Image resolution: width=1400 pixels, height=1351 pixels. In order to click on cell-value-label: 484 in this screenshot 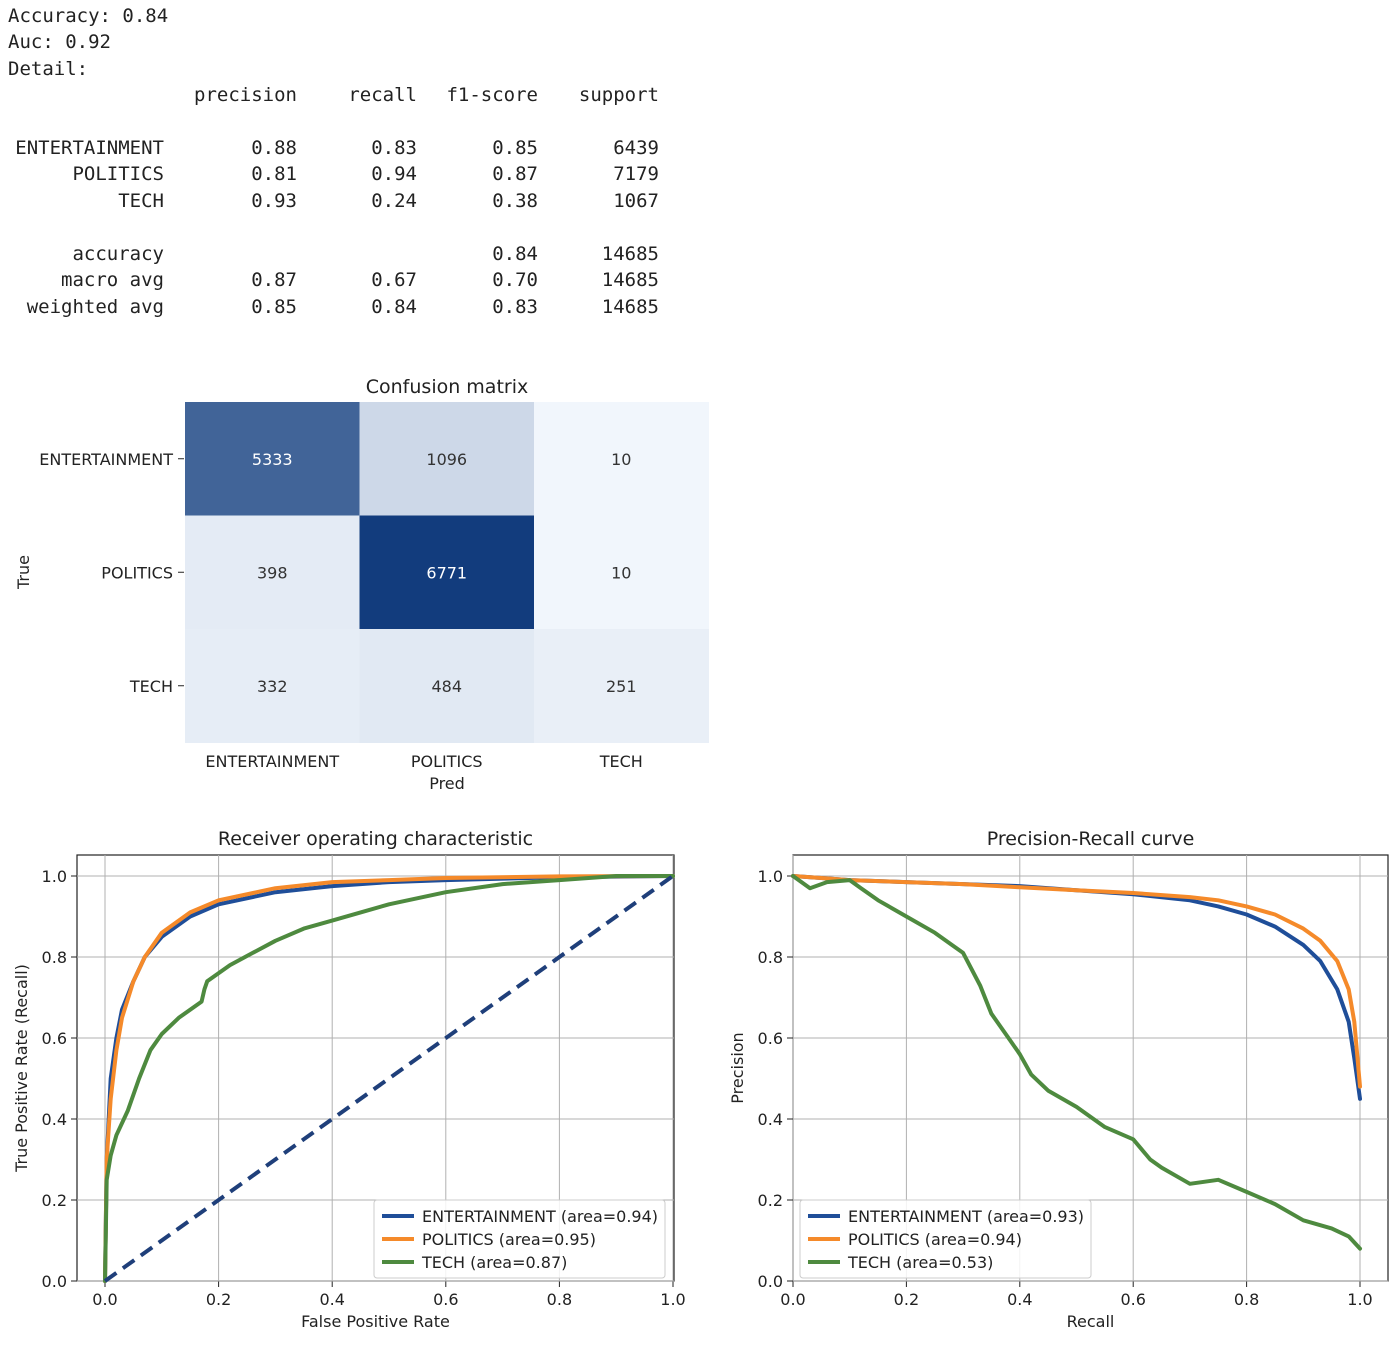, I will do `click(446, 686)`.